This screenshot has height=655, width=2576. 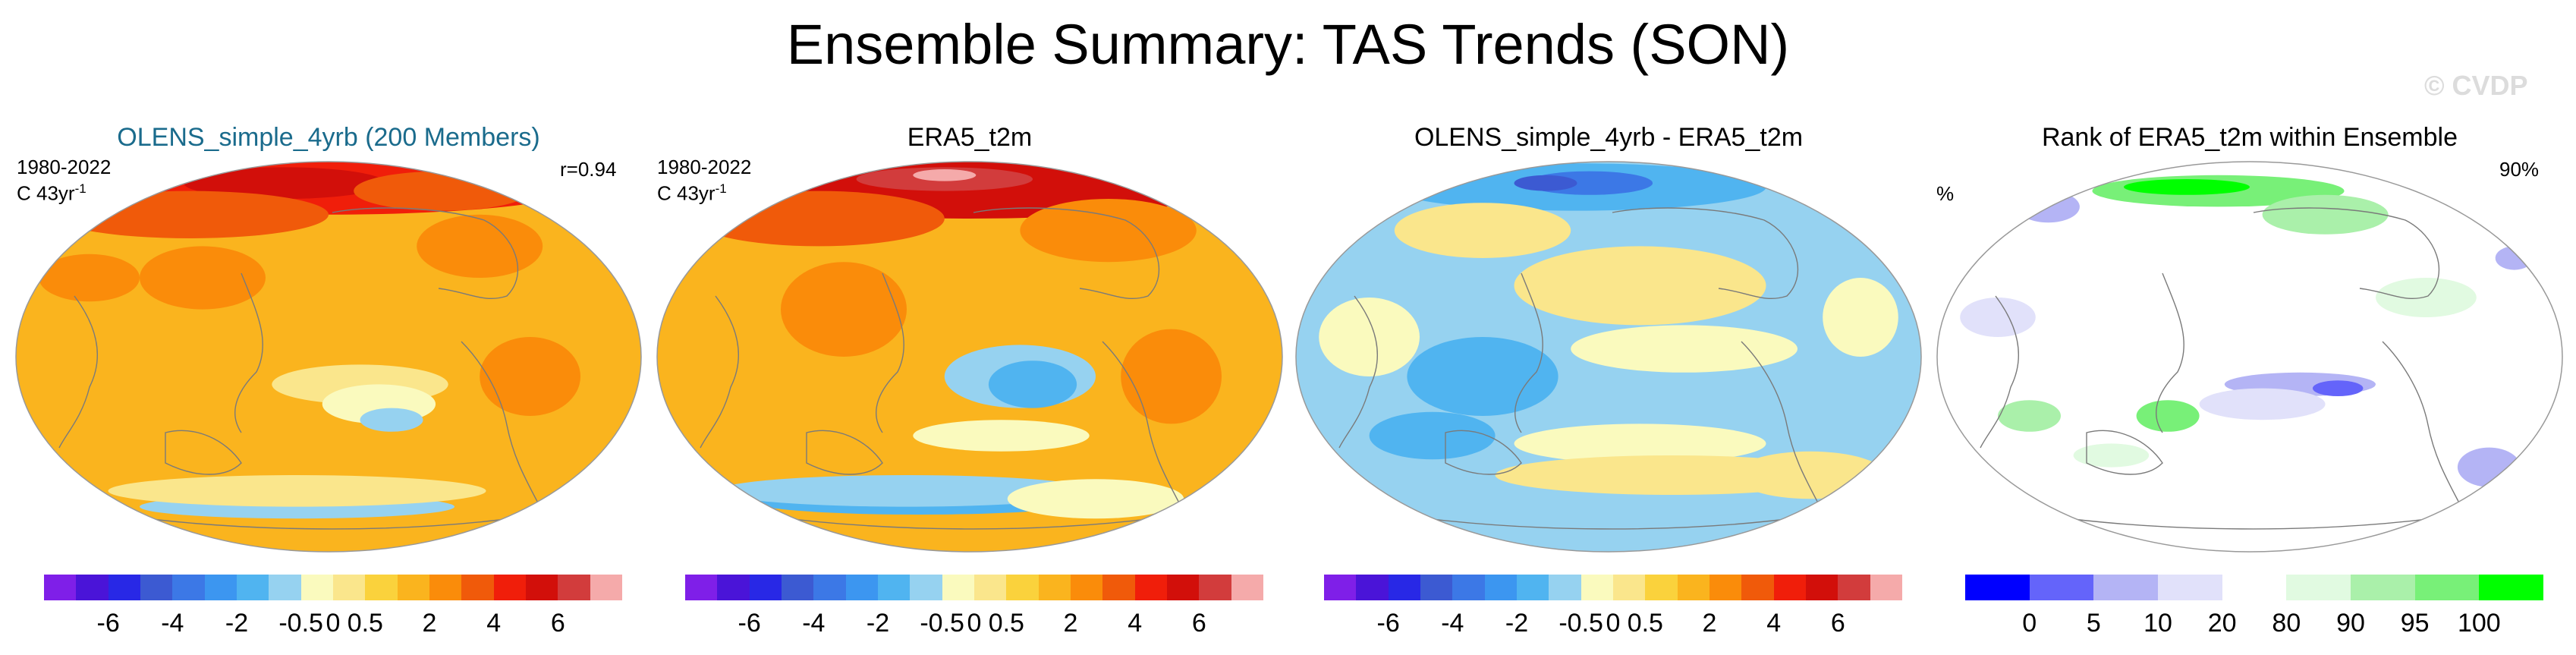 What do you see at coordinates (970, 137) in the screenshot?
I see `panel2-title: ERA5_t2m` at bounding box center [970, 137].